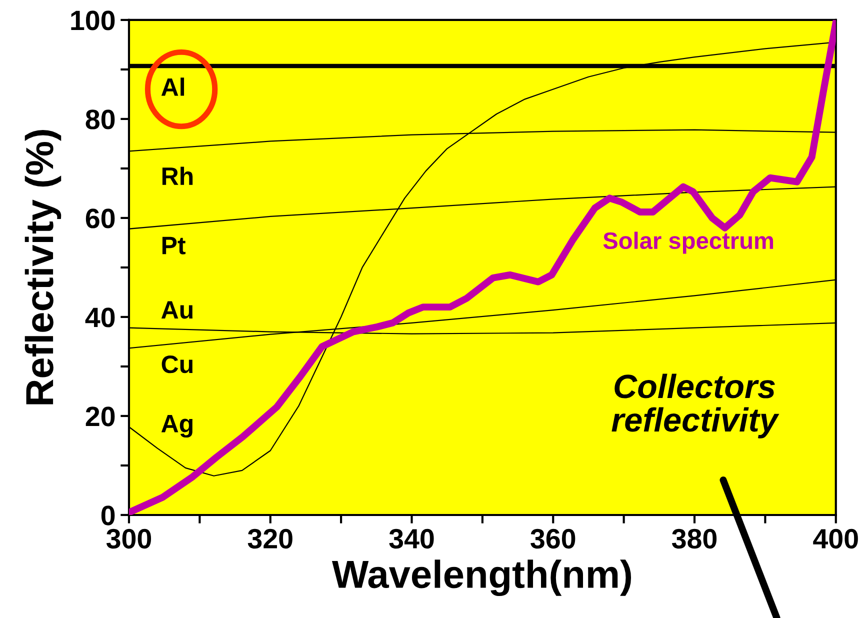  Describe the element at coordinates (108, 516) in the screenshot. I see `y-tick-label: 0` at that location.